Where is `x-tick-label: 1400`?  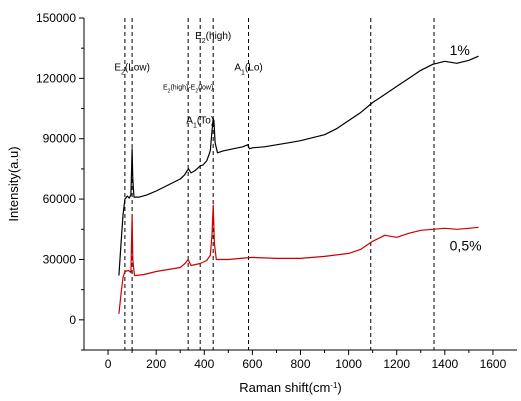
x-tick-label: 1400 is located at coordinates (444, 364).